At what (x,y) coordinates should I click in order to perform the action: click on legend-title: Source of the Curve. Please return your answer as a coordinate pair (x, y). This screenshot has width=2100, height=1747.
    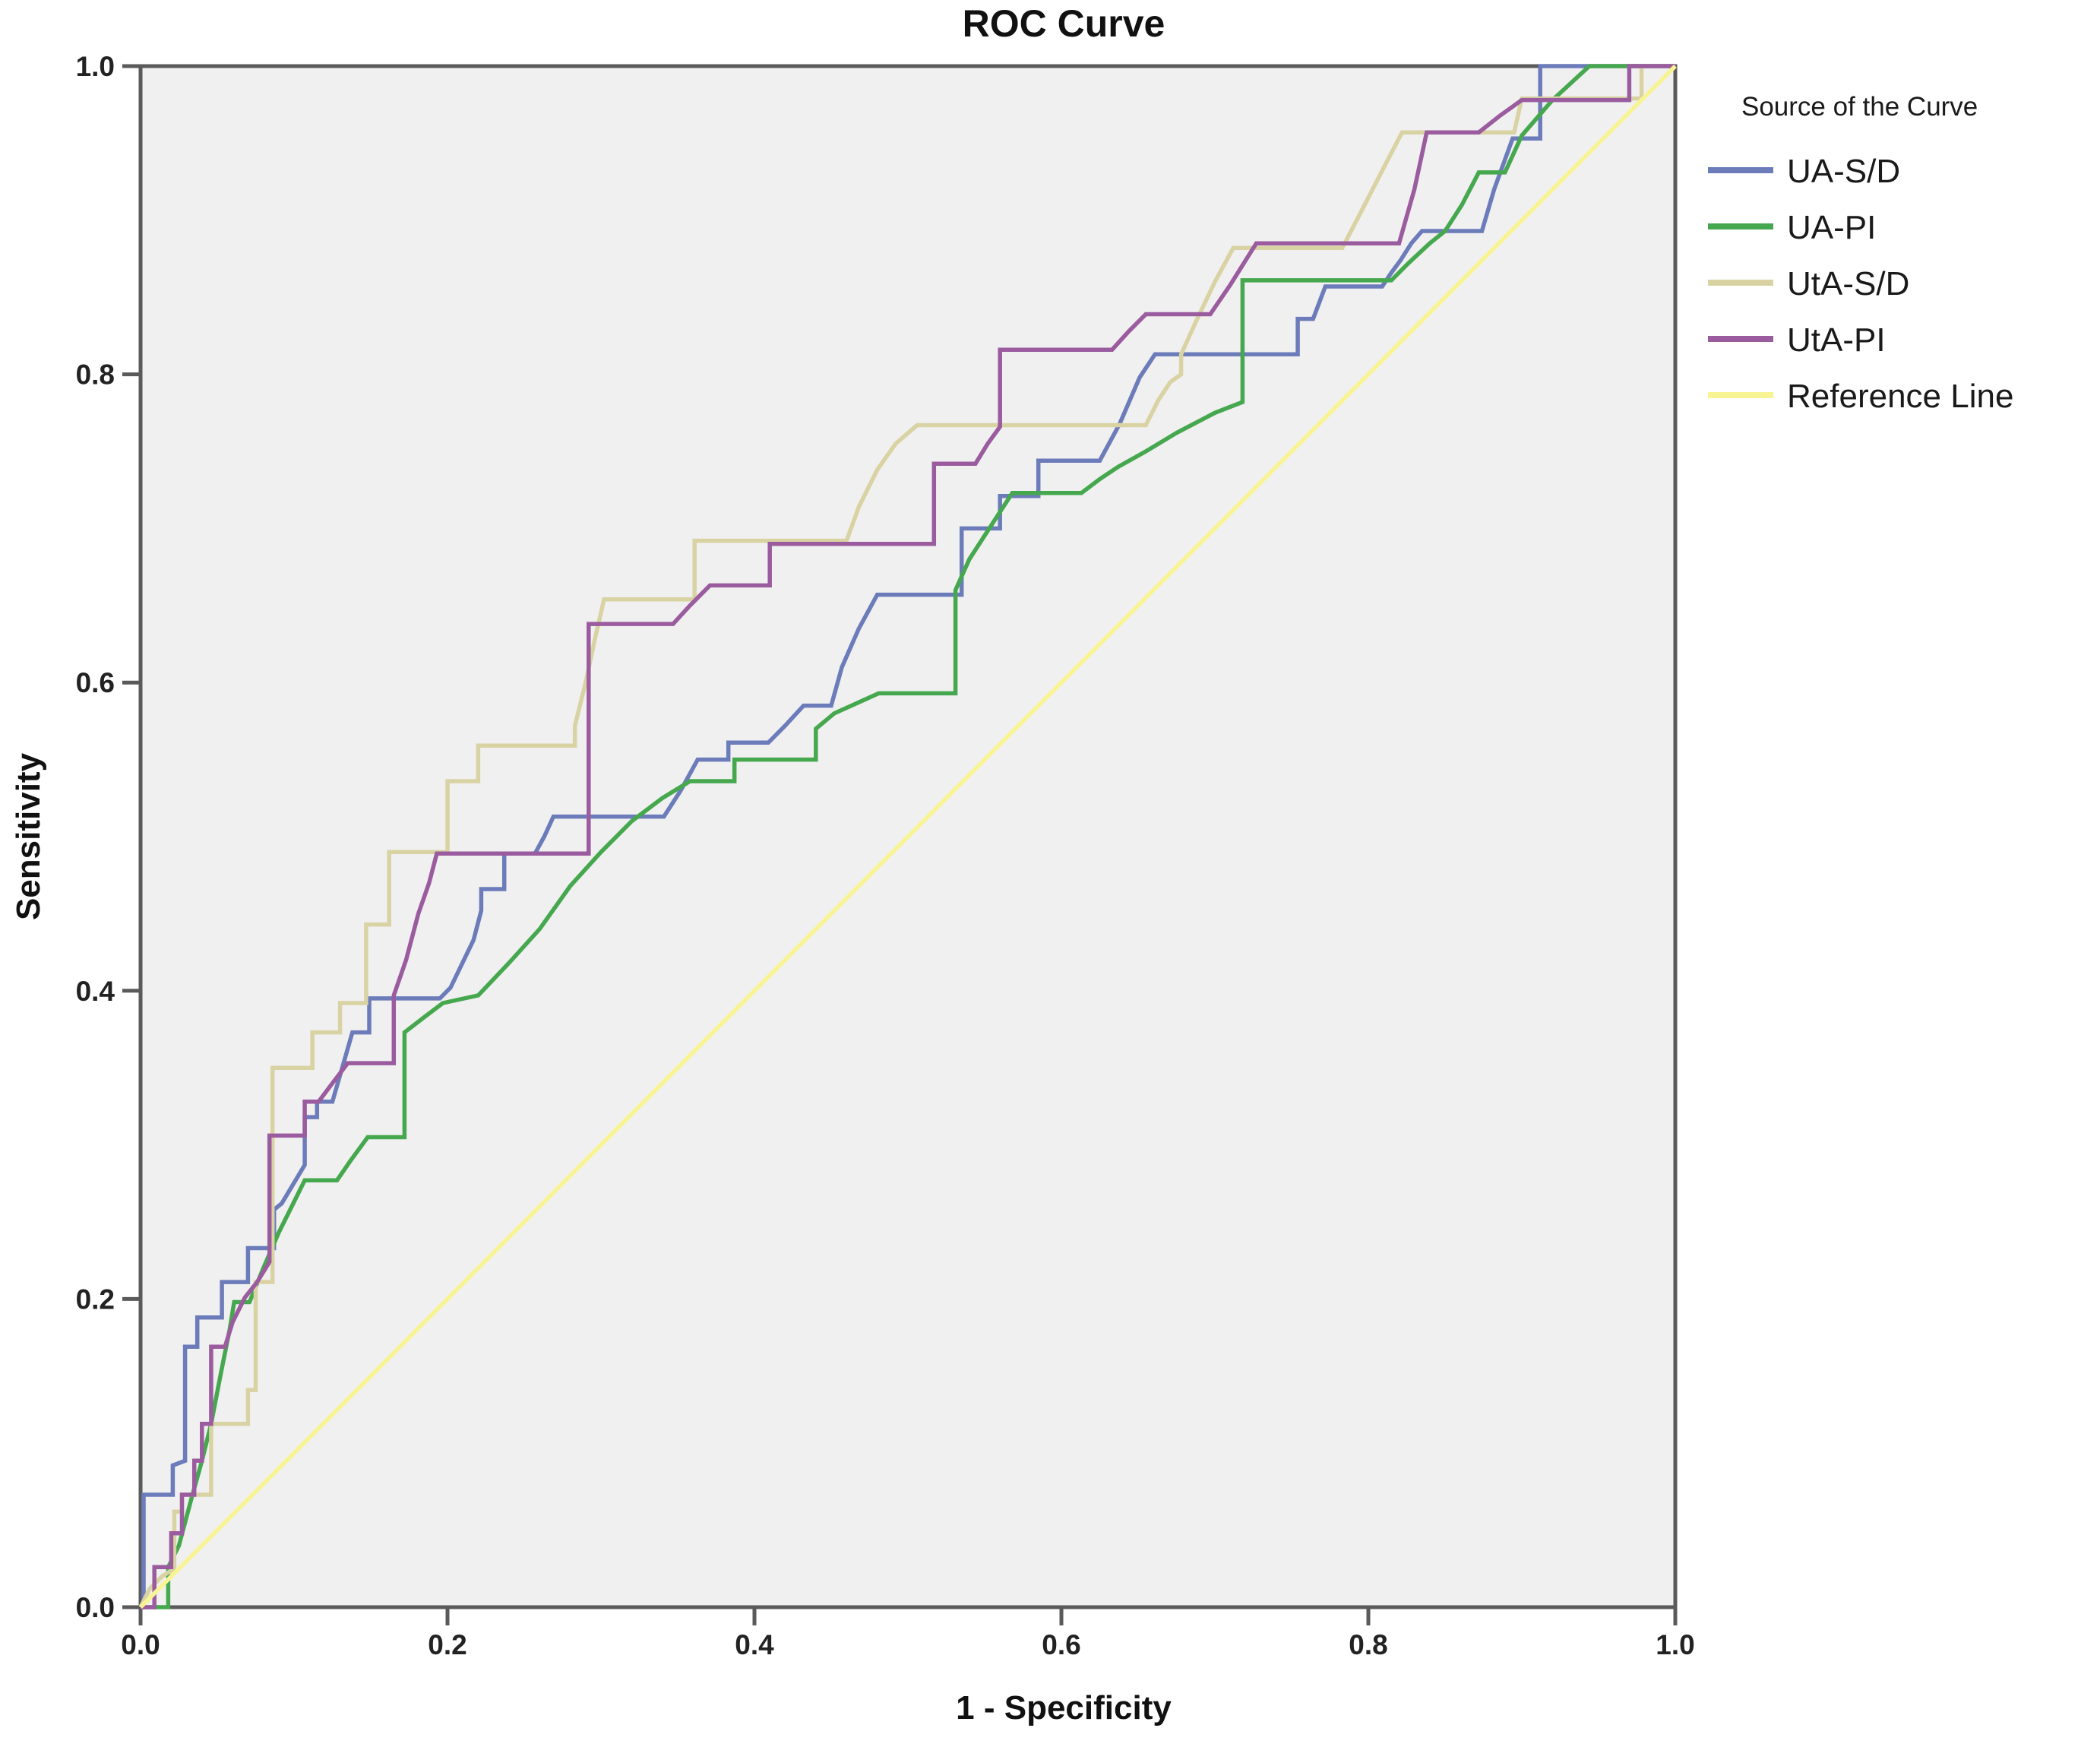
    Looking at the image, I should click on (1859, 107).